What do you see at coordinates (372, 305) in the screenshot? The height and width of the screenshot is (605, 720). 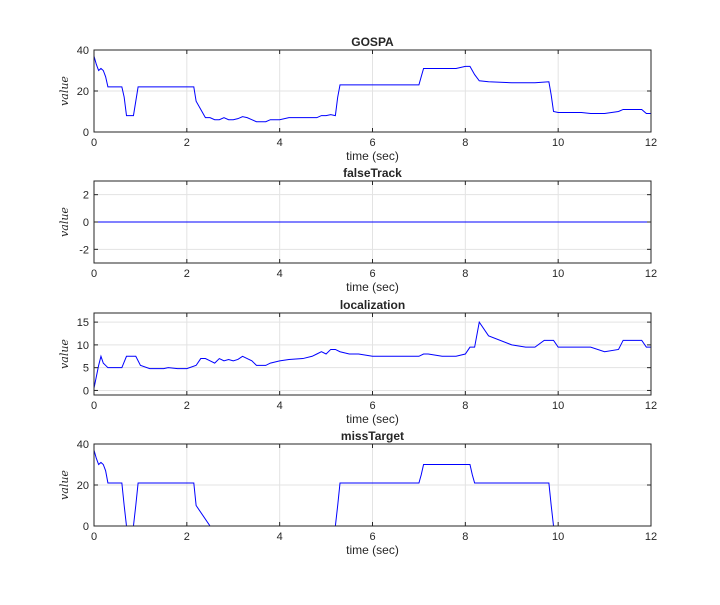 I see `chart-title: localization` at bounding box center [372, 305].